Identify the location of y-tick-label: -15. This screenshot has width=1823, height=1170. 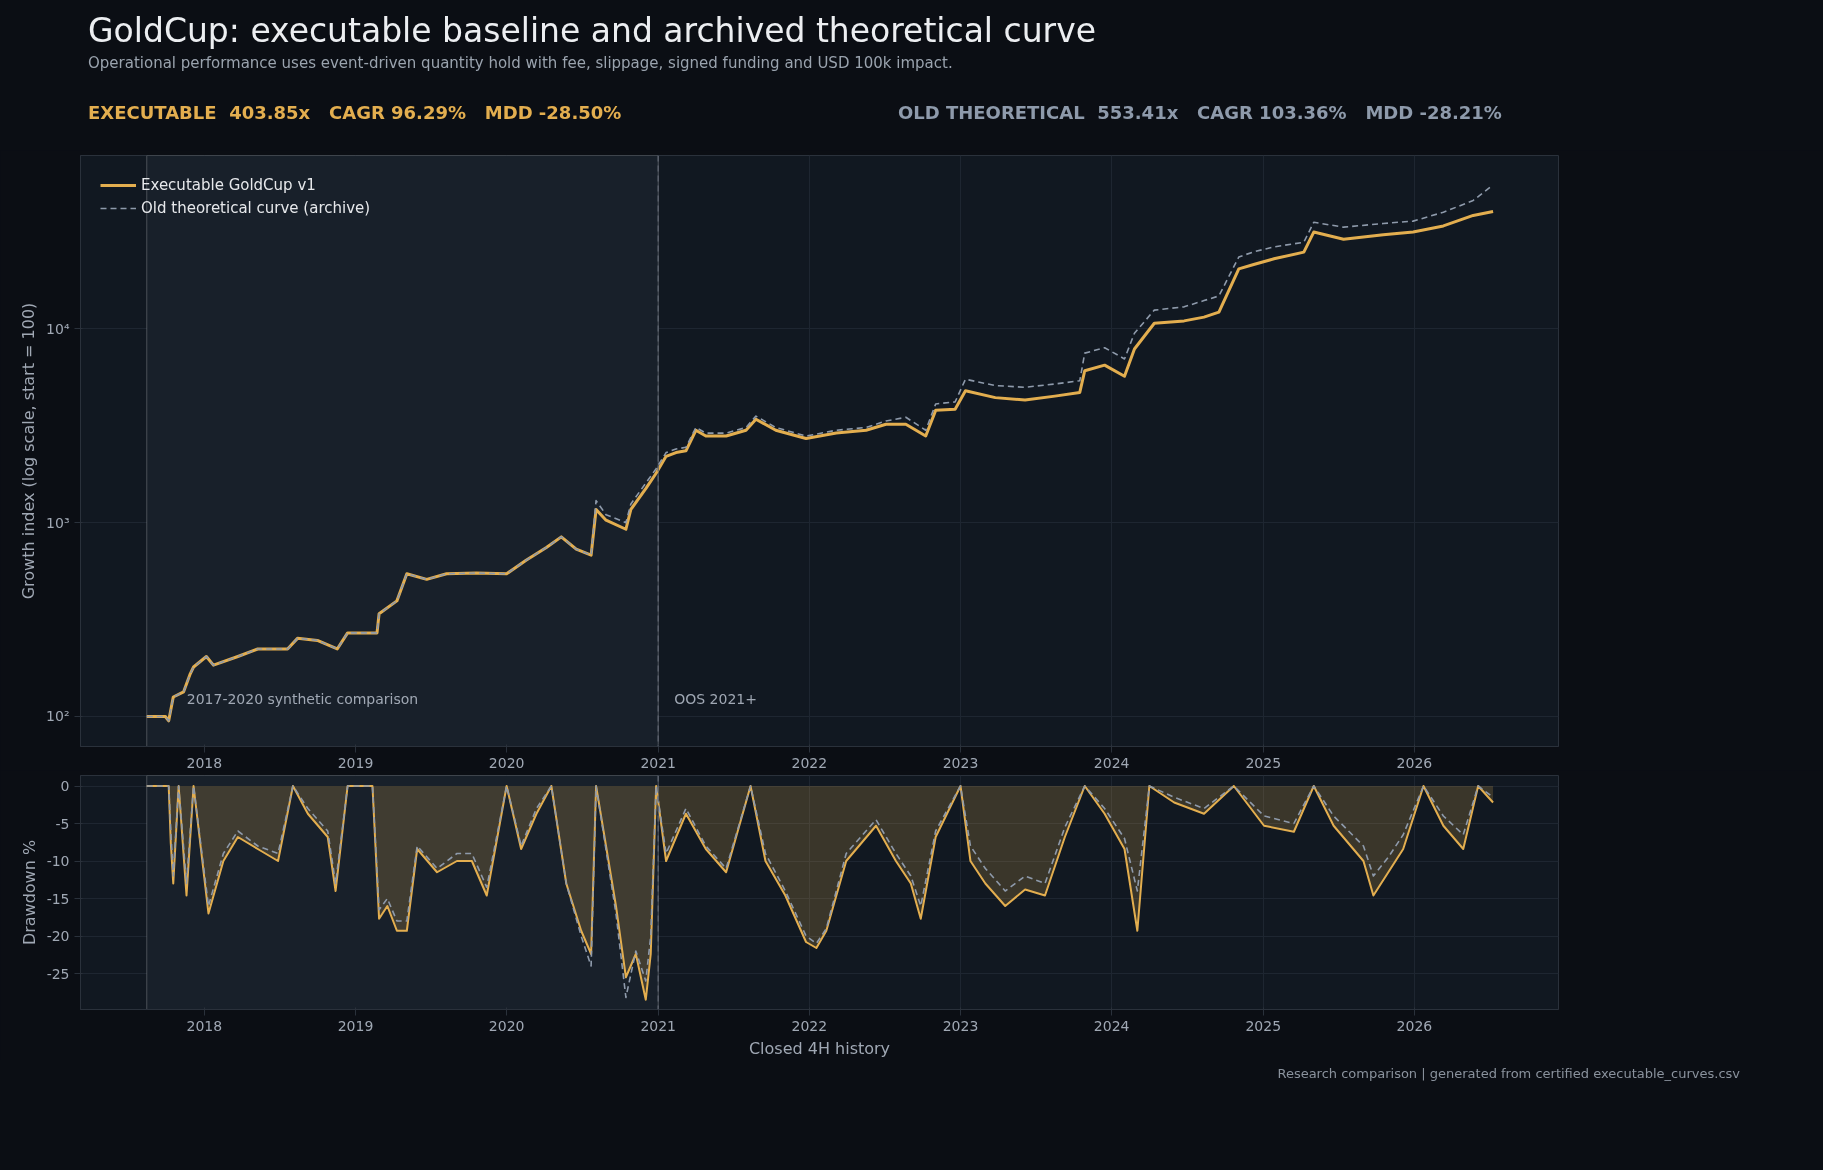
(58, 898).